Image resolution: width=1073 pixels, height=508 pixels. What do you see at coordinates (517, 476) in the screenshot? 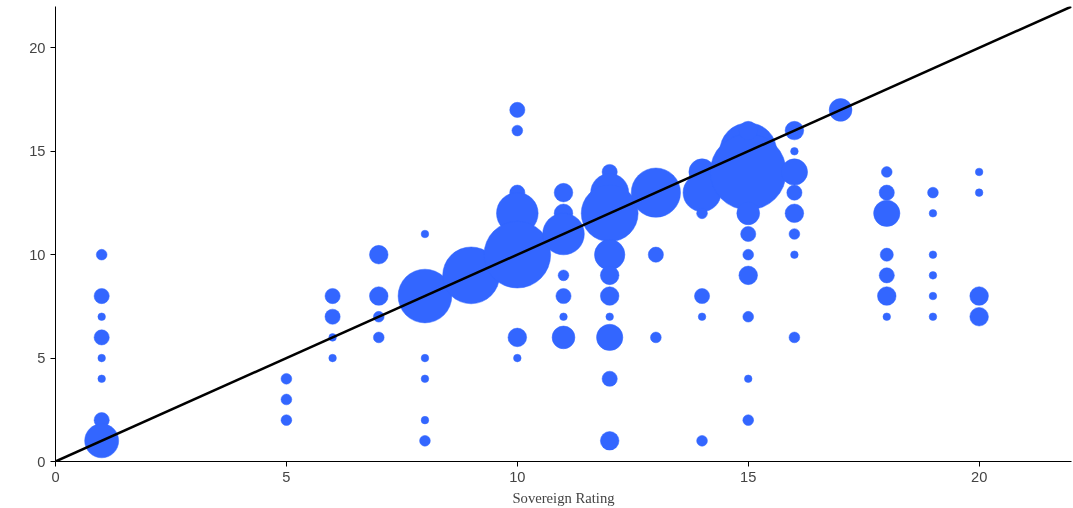
I see `x-tick-label: 10` at bounding box center [517, 476].